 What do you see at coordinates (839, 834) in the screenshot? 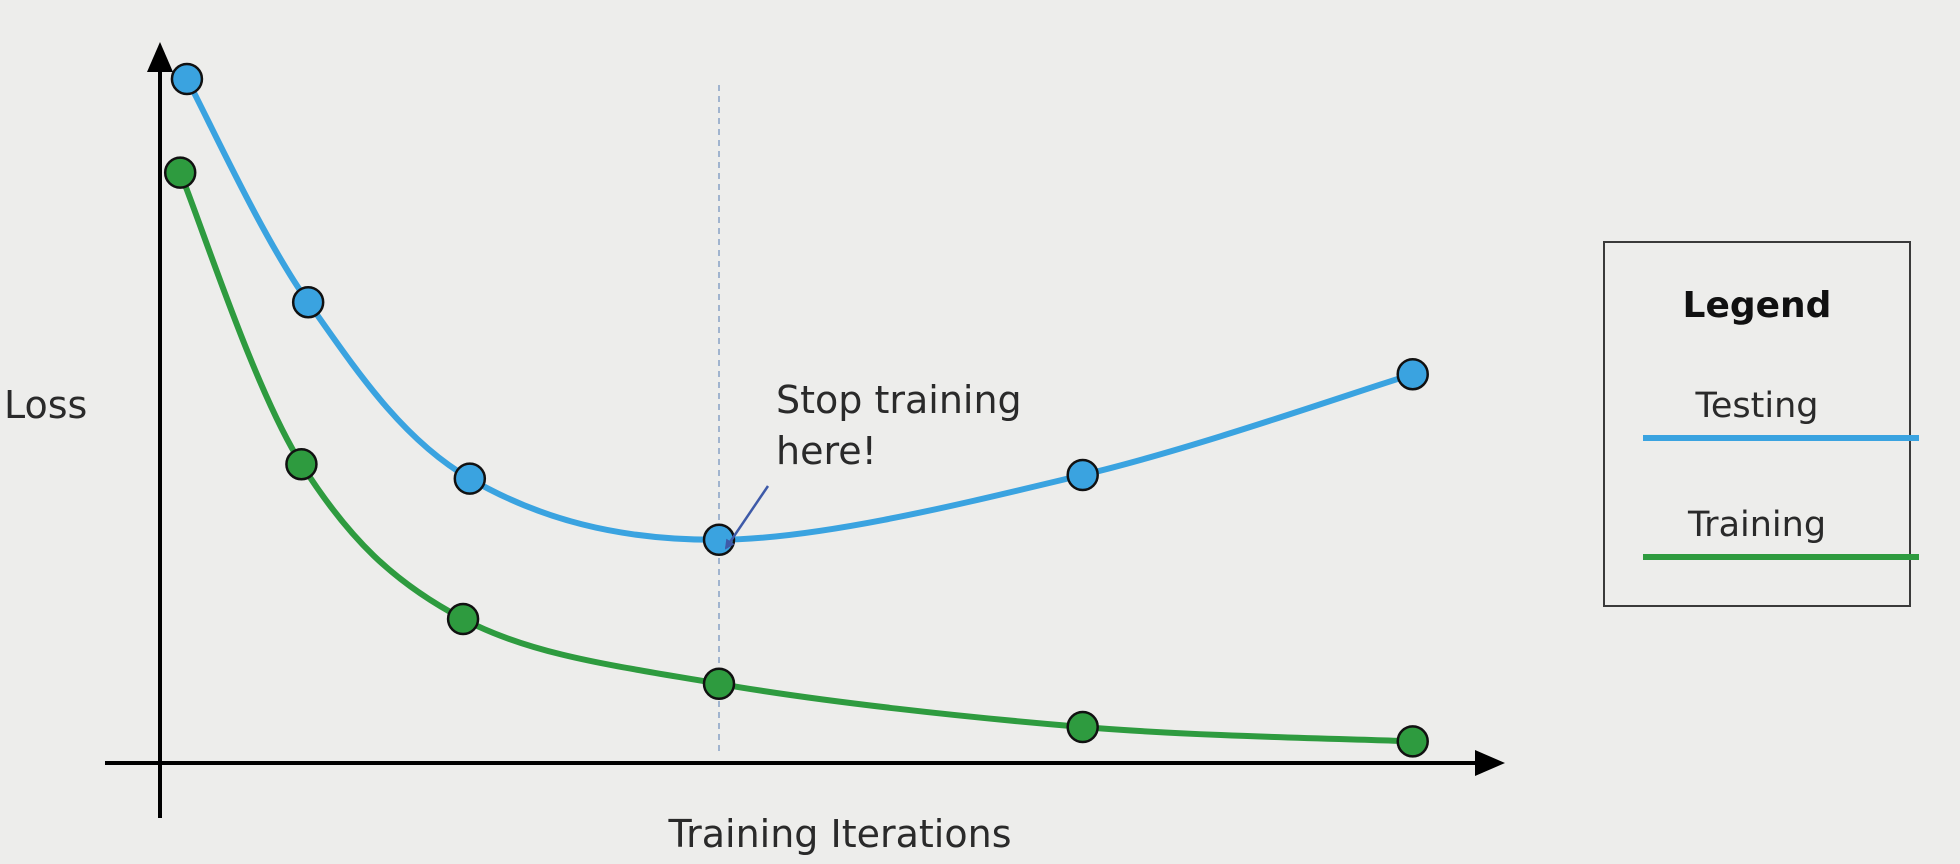
I see `x-axis-label: Training Iterations` at bounding box center [839, 834].